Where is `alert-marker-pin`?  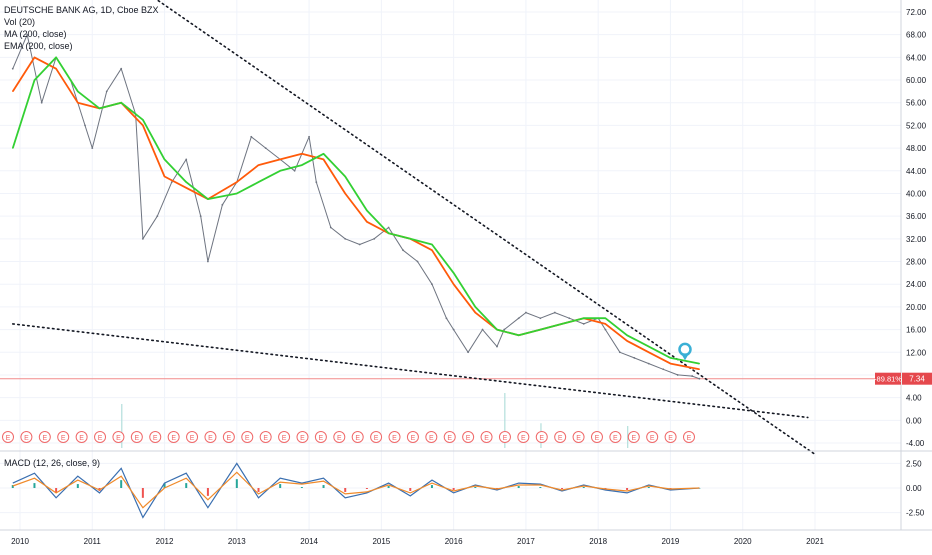 alert-marker-pin is located at coordinates (685, 357).